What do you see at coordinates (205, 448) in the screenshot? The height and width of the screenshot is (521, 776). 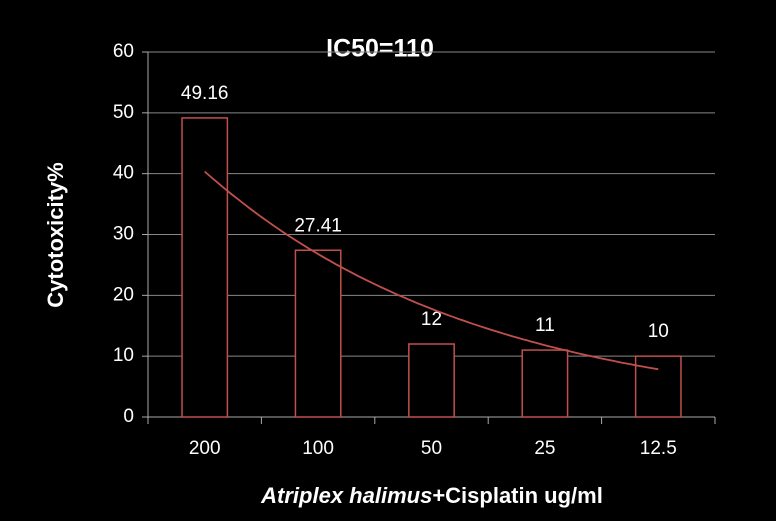 I see `x-tick-label: 200` at bounding box center [205, 448].